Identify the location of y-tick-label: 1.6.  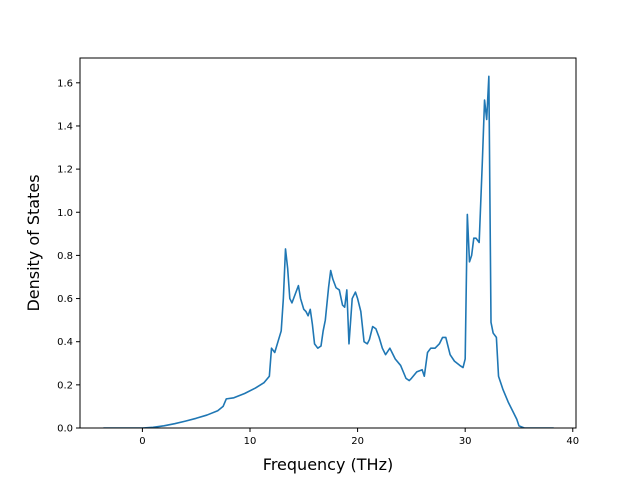
(65, 83).